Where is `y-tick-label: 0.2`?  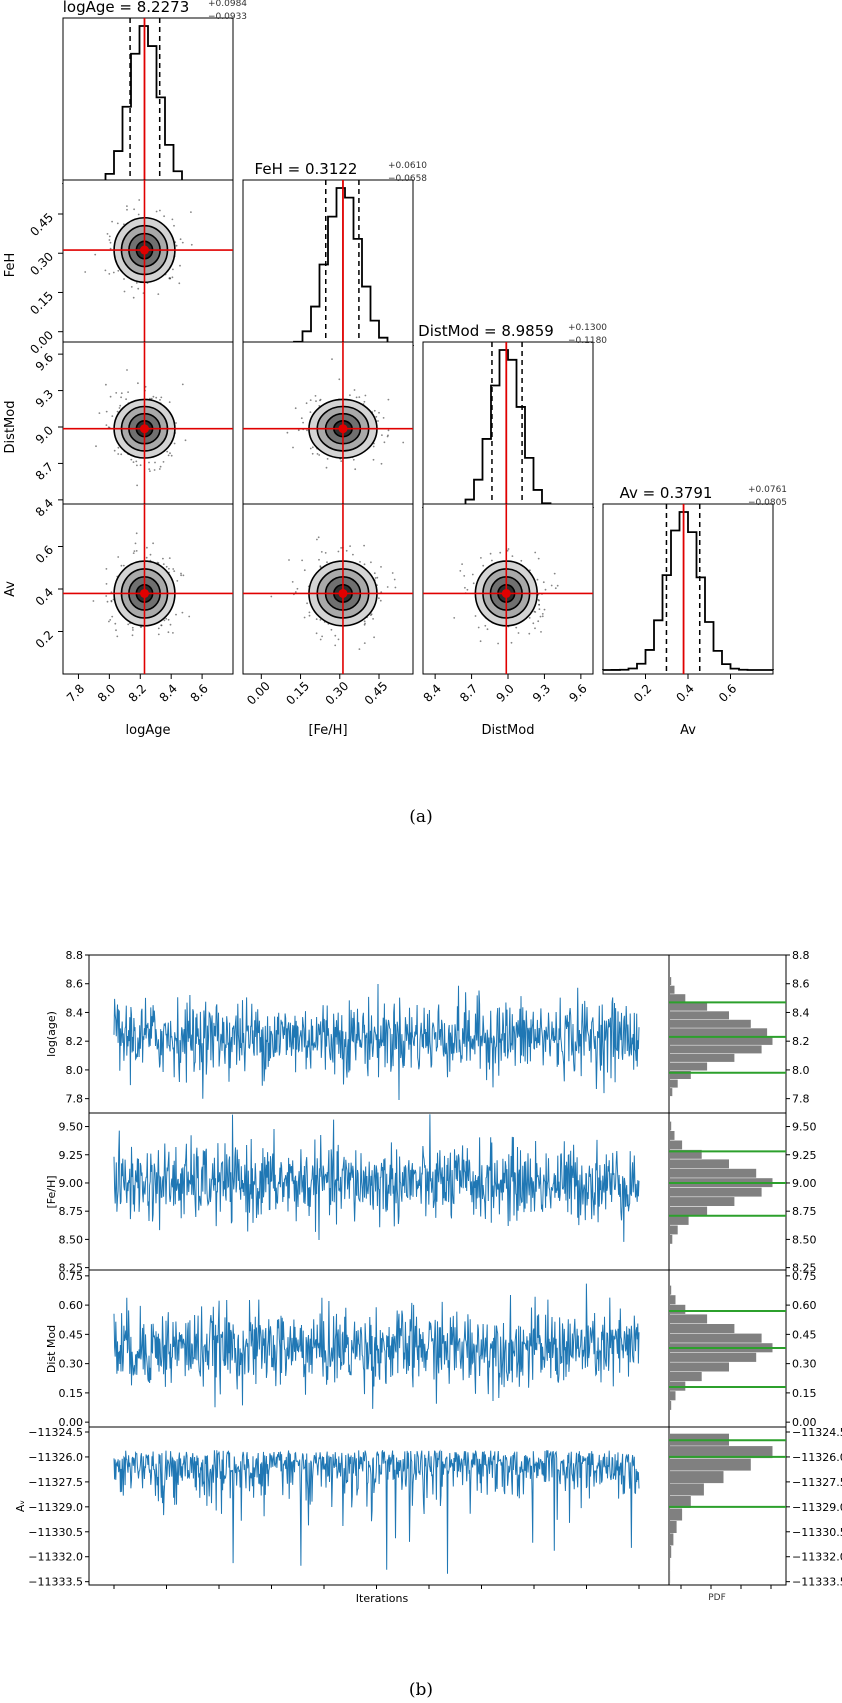 y-tick-label: 0.2 is located at coordinates (44, 639).